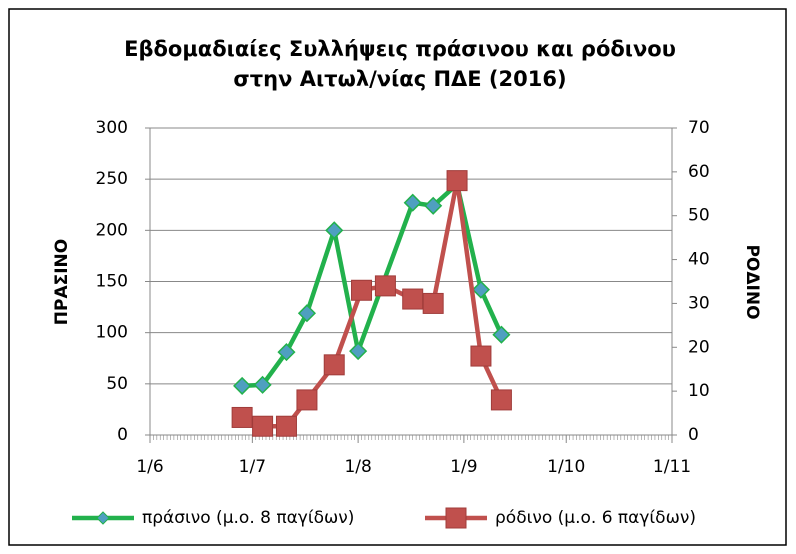 This screenshot has height=554, width=796. Describe the element at coordinates (149, 467) in the screenshot. I see `x-tick-label: 1/6` at that location.